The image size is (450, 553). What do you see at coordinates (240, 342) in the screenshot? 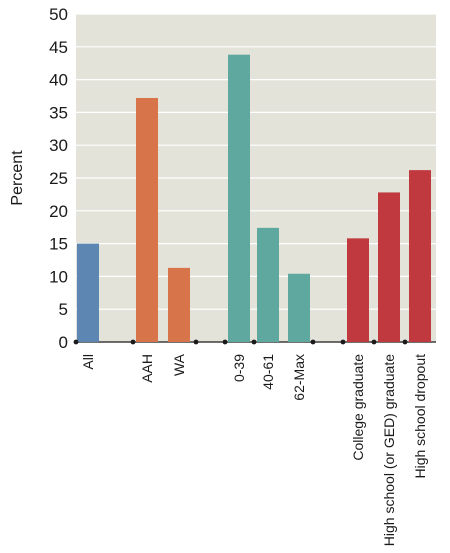
I see `x-tick-marks` at bounding box center [240, 342].